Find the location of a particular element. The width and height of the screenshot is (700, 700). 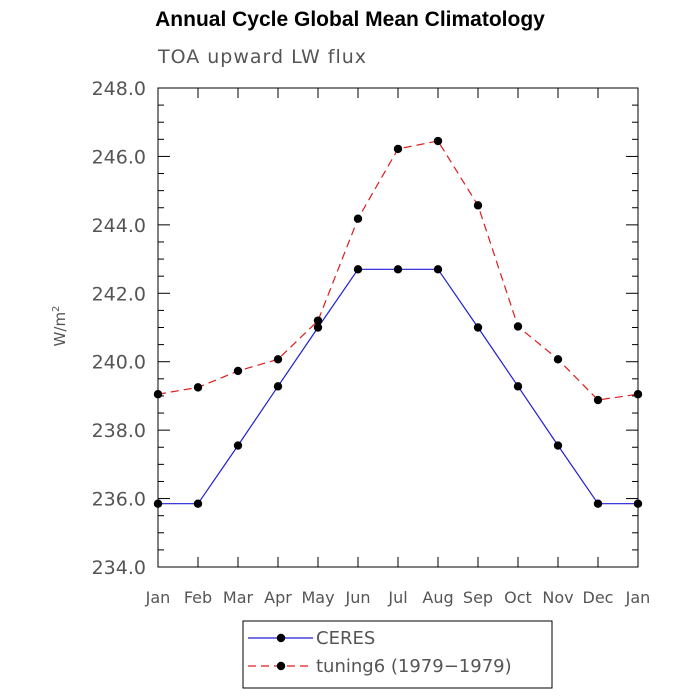

y-tick-label: 242.0 is located at coordinates (119, 294).